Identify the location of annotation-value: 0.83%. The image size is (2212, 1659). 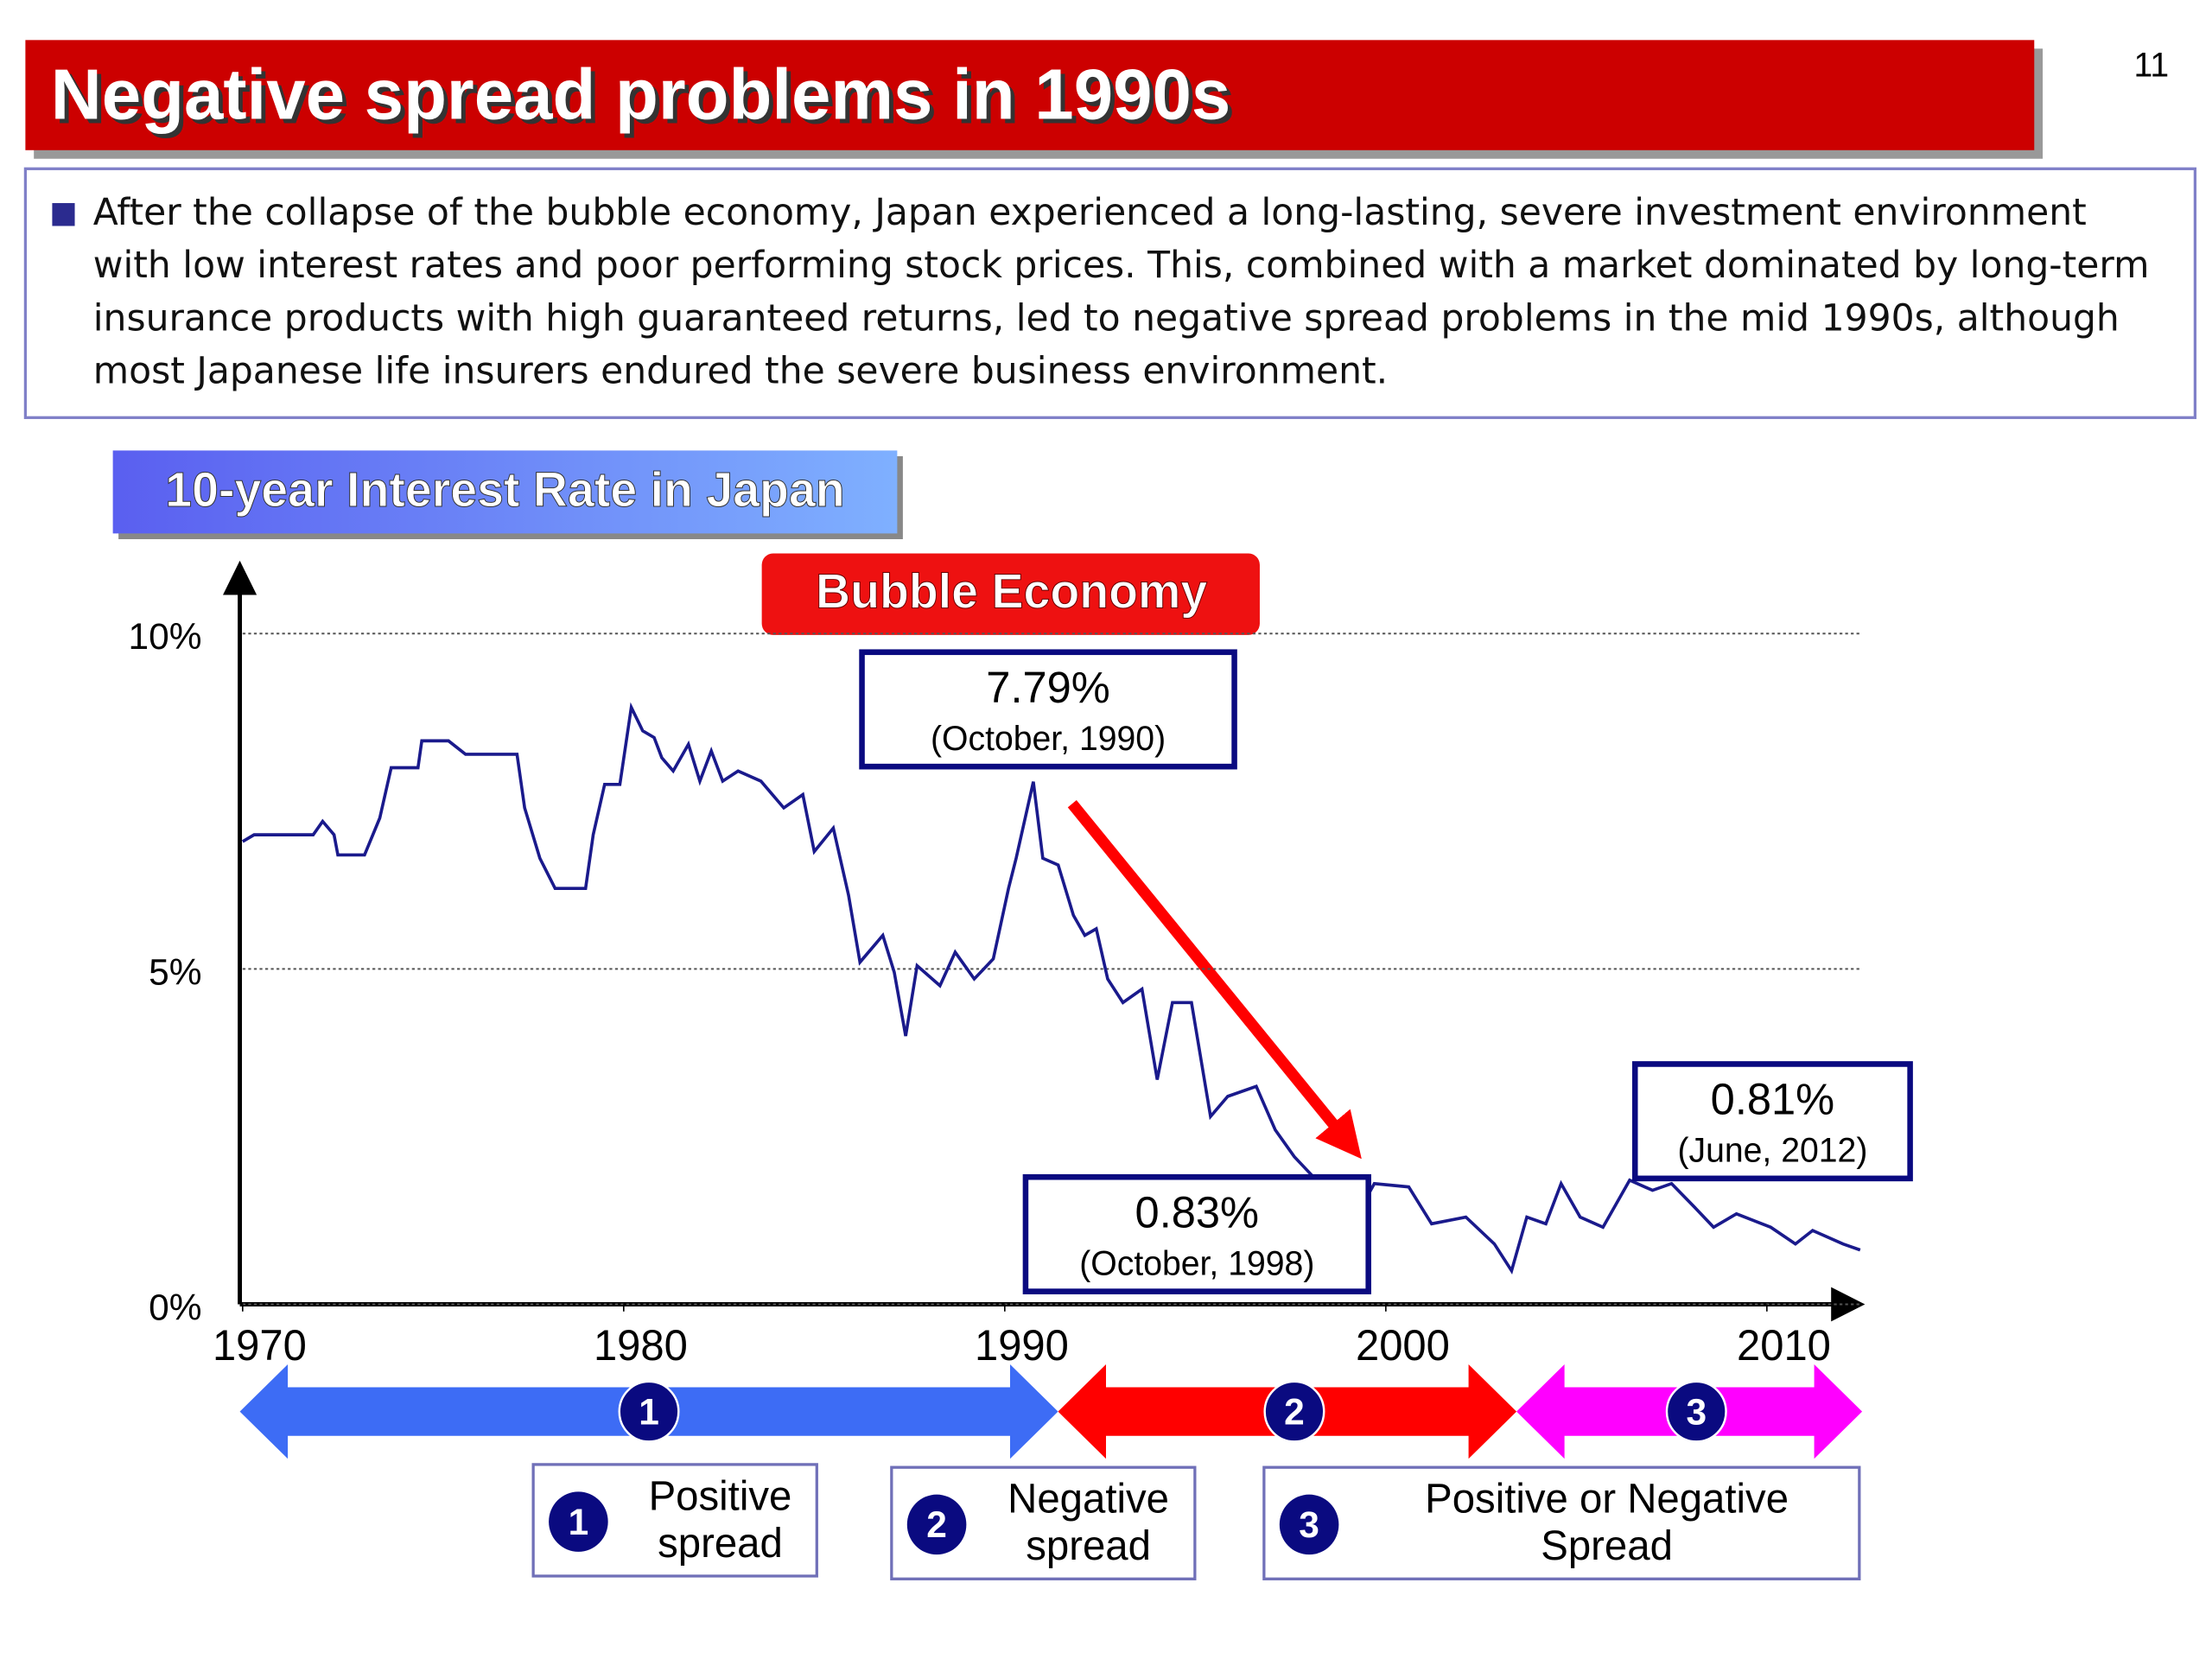
(1197, 1211).